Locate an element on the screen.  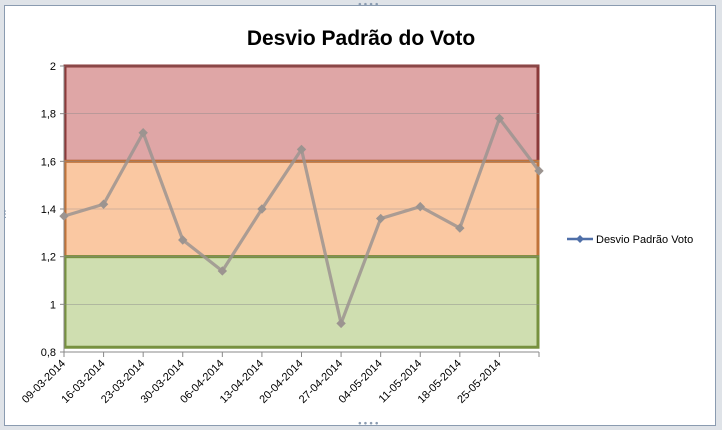
chart-title: Desvio Padrão do Voto is located at coordinates (361, 38).